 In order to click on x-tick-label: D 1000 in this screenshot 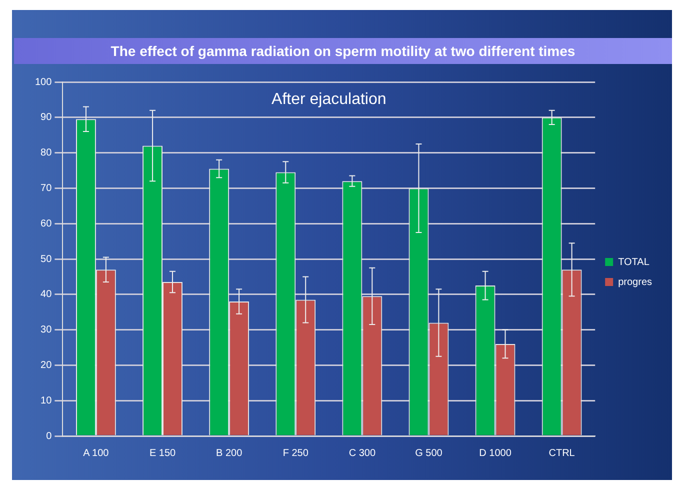, I will do `click(495, 453)`.